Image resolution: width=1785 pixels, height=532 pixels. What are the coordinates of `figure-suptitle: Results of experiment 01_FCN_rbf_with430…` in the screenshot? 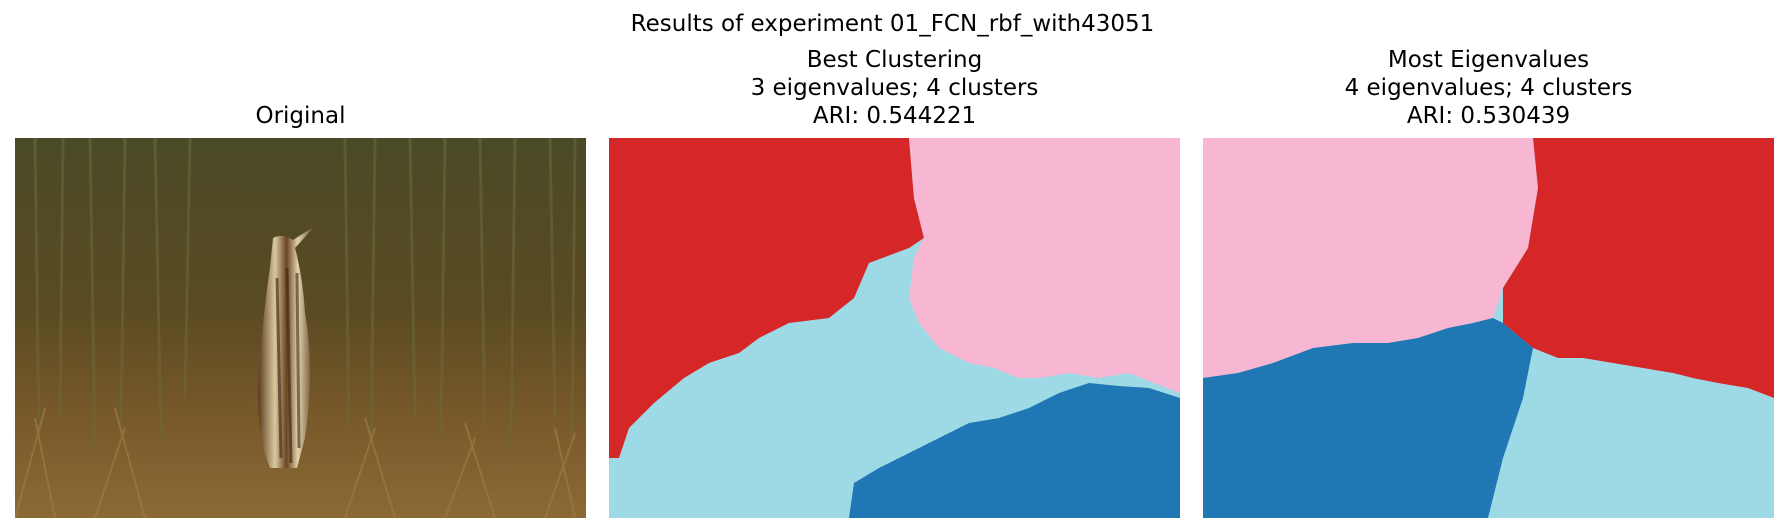 It's located at (892, 24).